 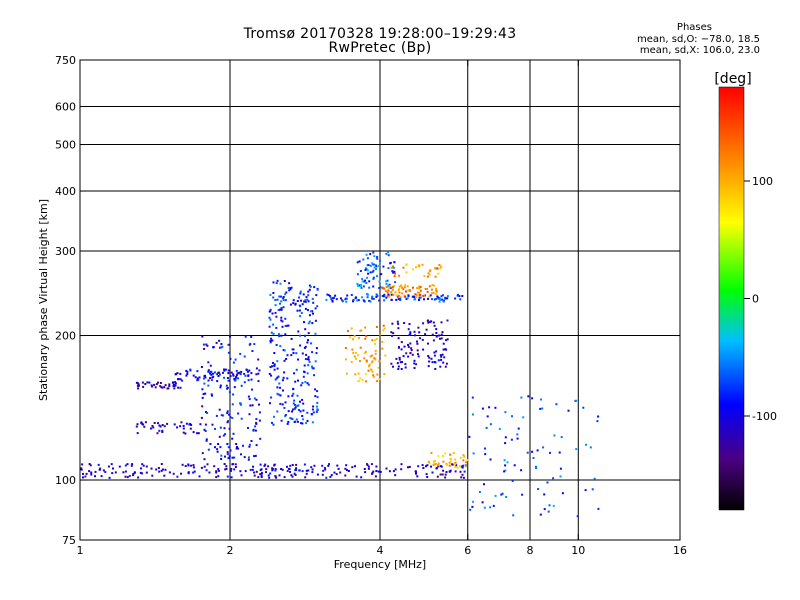 I want to click on stats-title: Phases, so click(x=694, y=27).